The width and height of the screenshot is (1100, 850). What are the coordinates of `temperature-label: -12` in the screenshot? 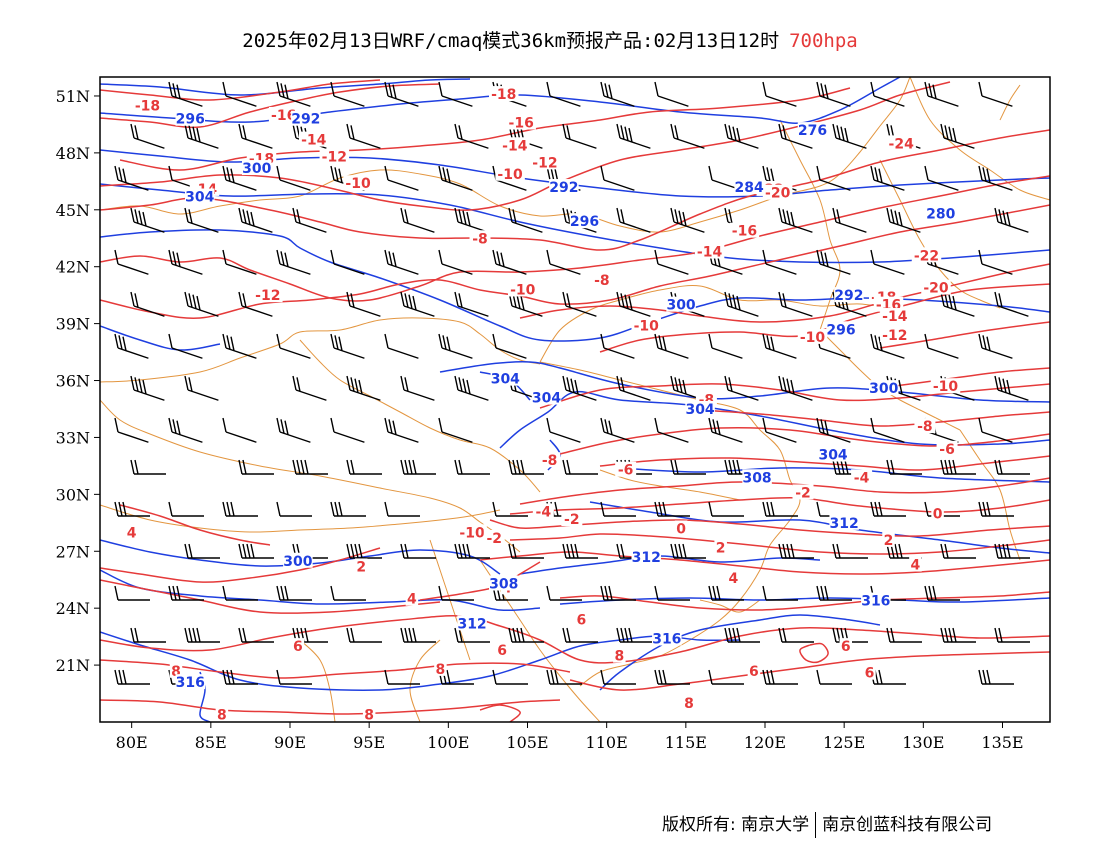 It's located at (894, 336).